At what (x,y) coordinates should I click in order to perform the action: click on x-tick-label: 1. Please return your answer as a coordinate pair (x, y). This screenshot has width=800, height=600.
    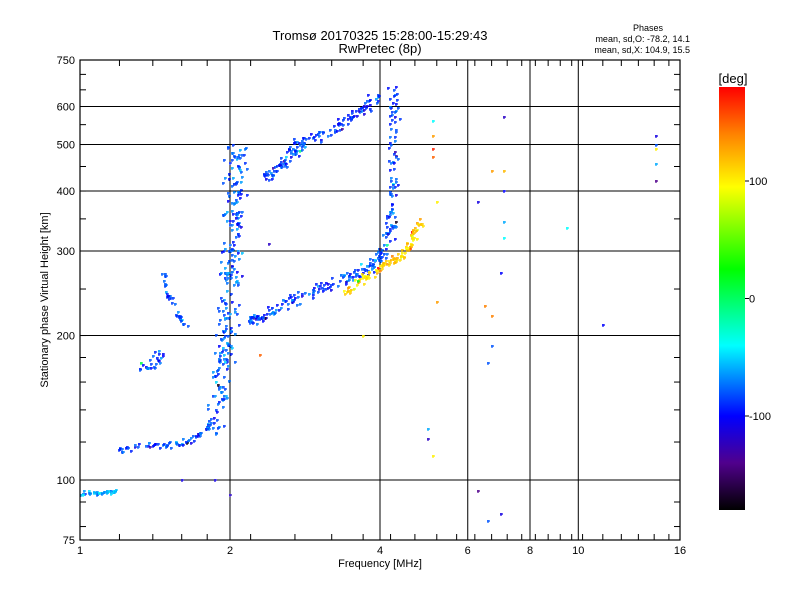
    Looking at the image, I should click on (80, 551).